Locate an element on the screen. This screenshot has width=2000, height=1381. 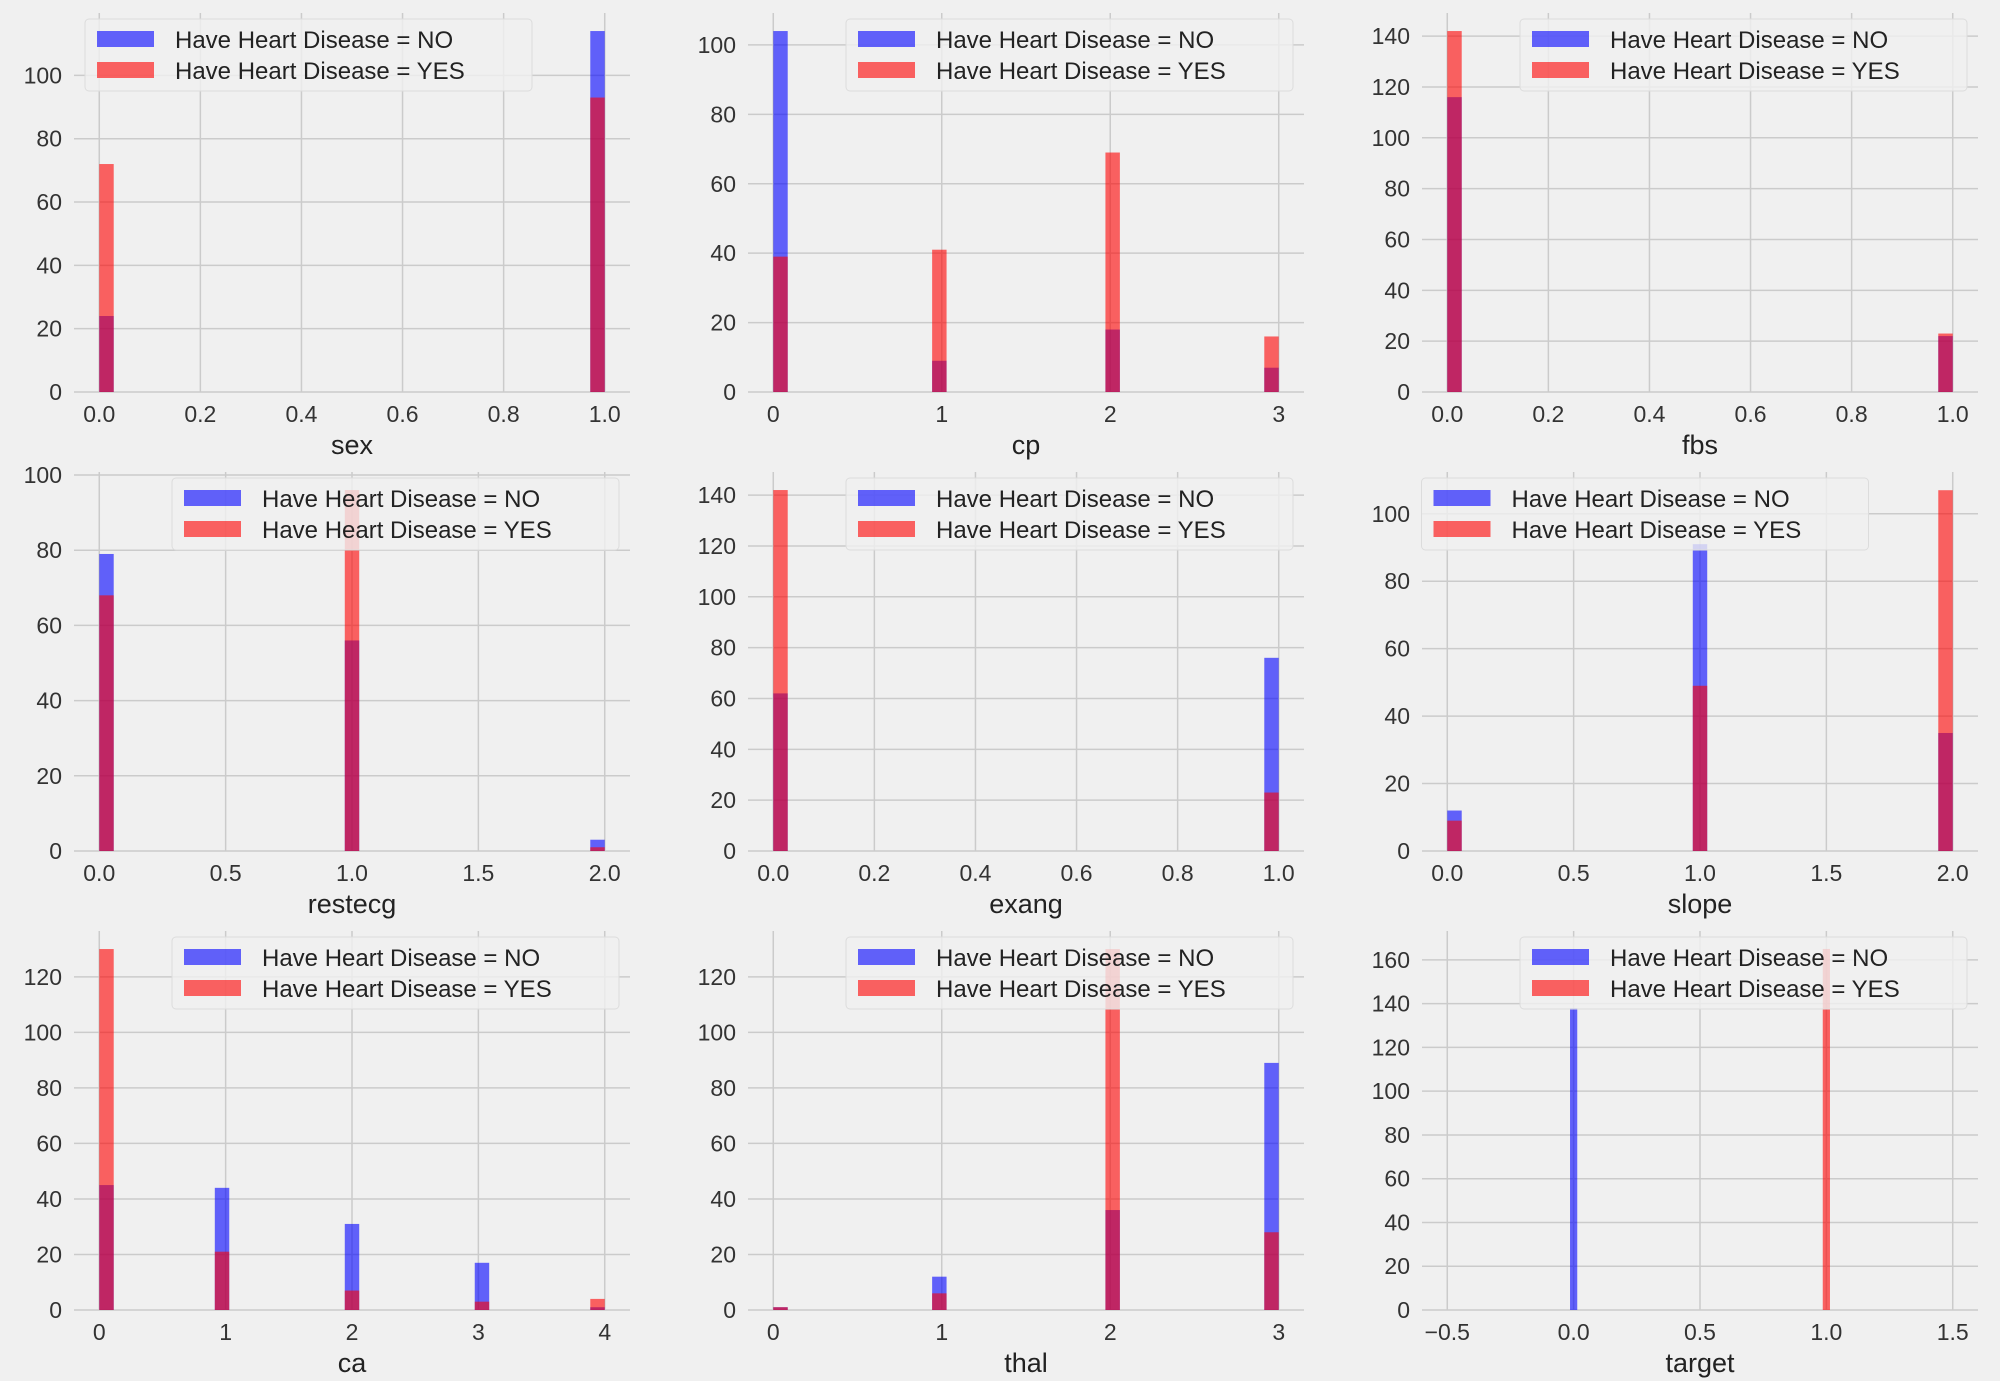
x-axis-label: restecg is located at coordinates (352, 904).